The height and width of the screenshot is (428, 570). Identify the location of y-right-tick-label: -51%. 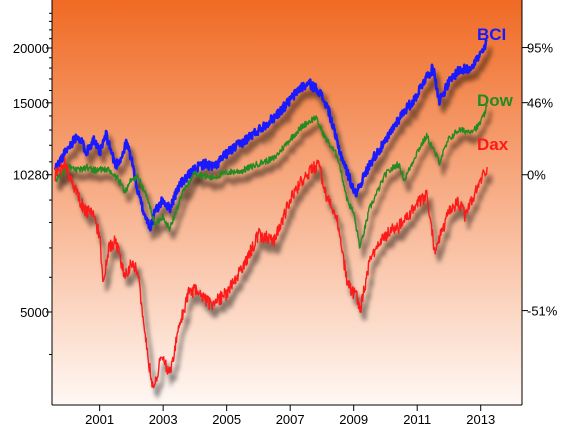
(542, 311).